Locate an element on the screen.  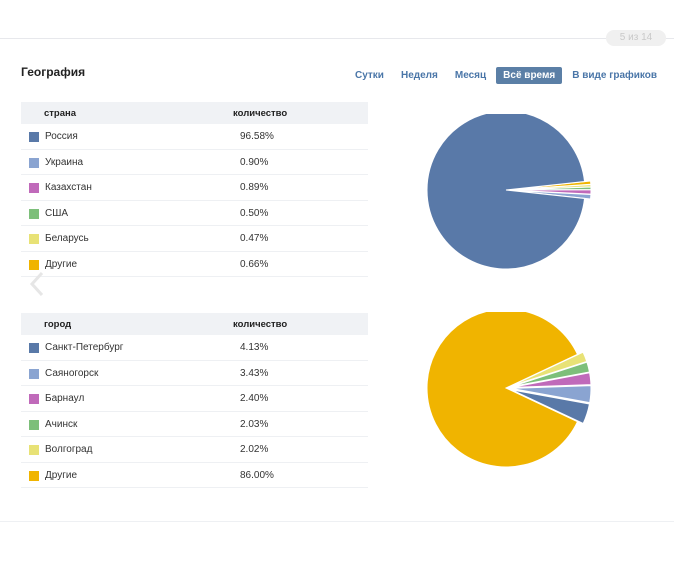
table-row: Казахстан 0.89% is located at coordinates (194, 188).